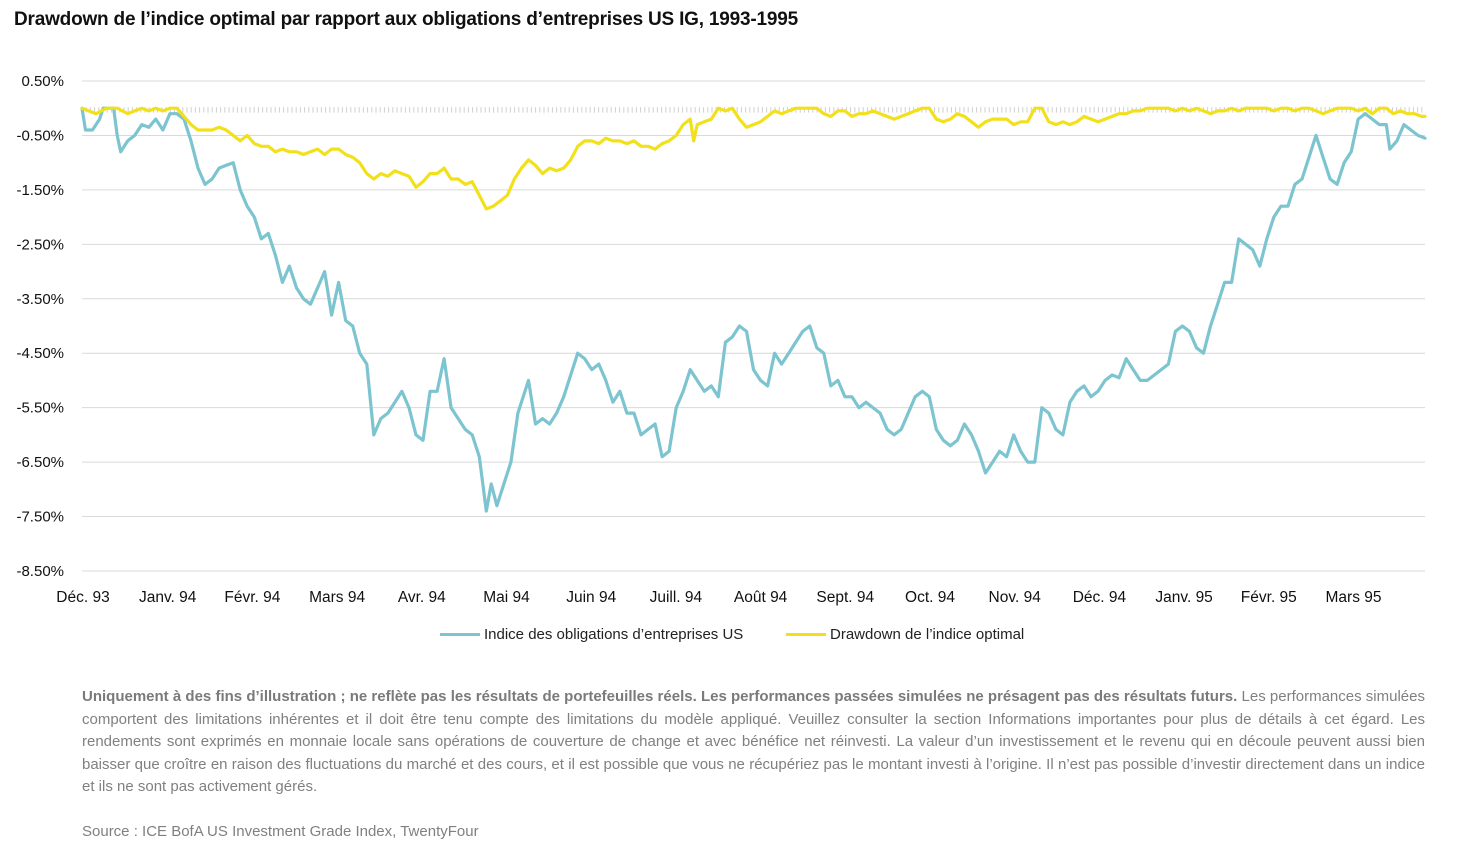 This screenshot has height=857, width=1466. Describe the element at coordinates (168, 597) in the screenshot. I see `x-tick-label: Janv. 94` at that location.